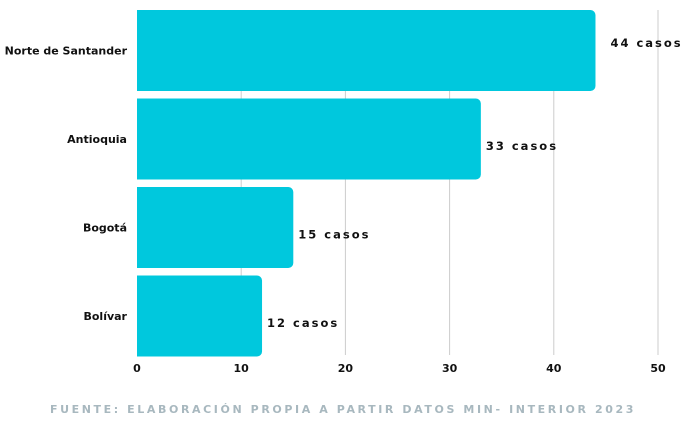 This screenshot has width=686, height=421. What do you see at coordinates (646, 43) in the screenshot?
I see `data-label: 44 casos` at bounding box center [646, 43].